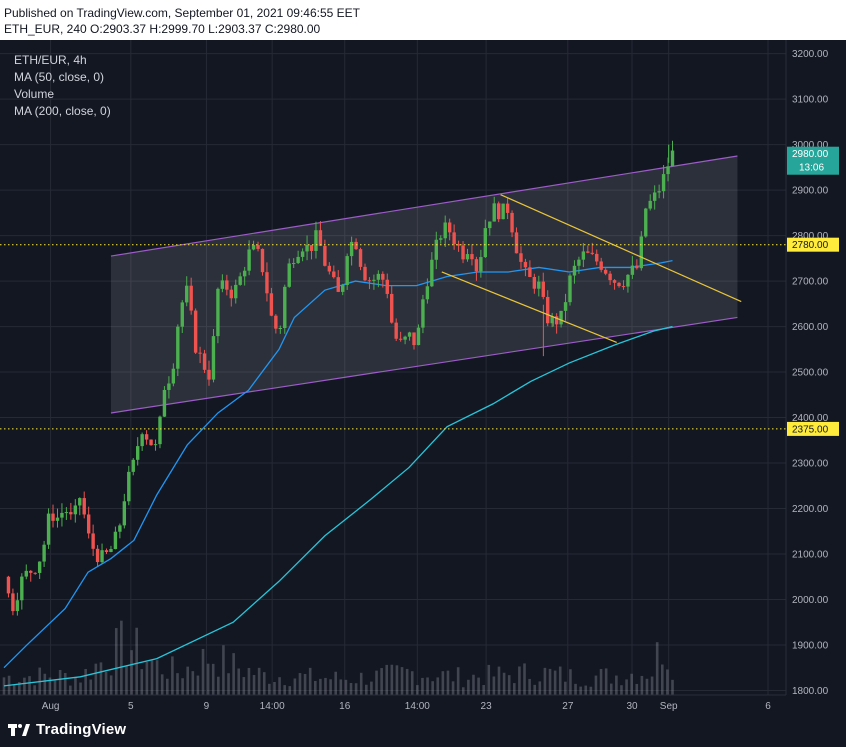 The width and height of the screenshot is (846, 747). I want to click on wedge-layer, so click(591, 269).